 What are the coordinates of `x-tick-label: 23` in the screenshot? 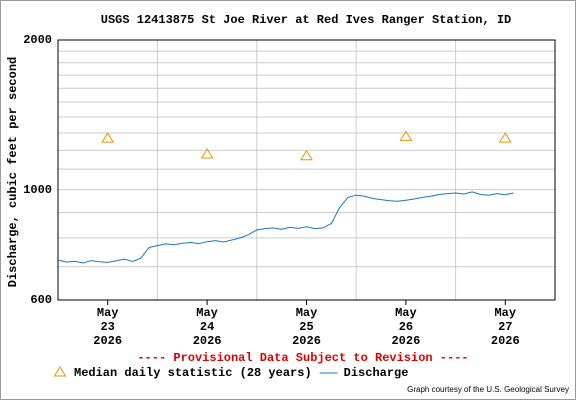 It's located at (107, 327).